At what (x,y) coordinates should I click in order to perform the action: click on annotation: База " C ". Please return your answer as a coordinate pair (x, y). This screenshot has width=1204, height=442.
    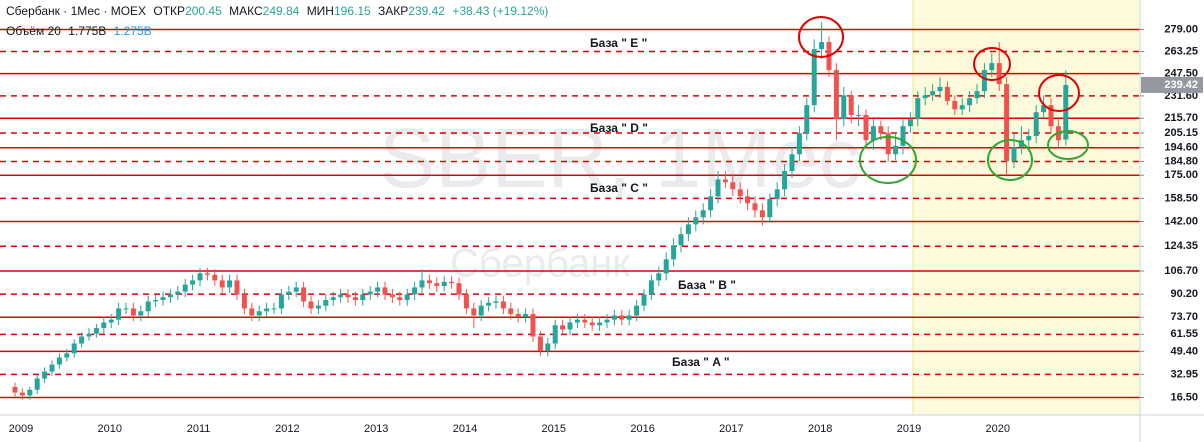
    Looking at the image, I should click on (619, 188).